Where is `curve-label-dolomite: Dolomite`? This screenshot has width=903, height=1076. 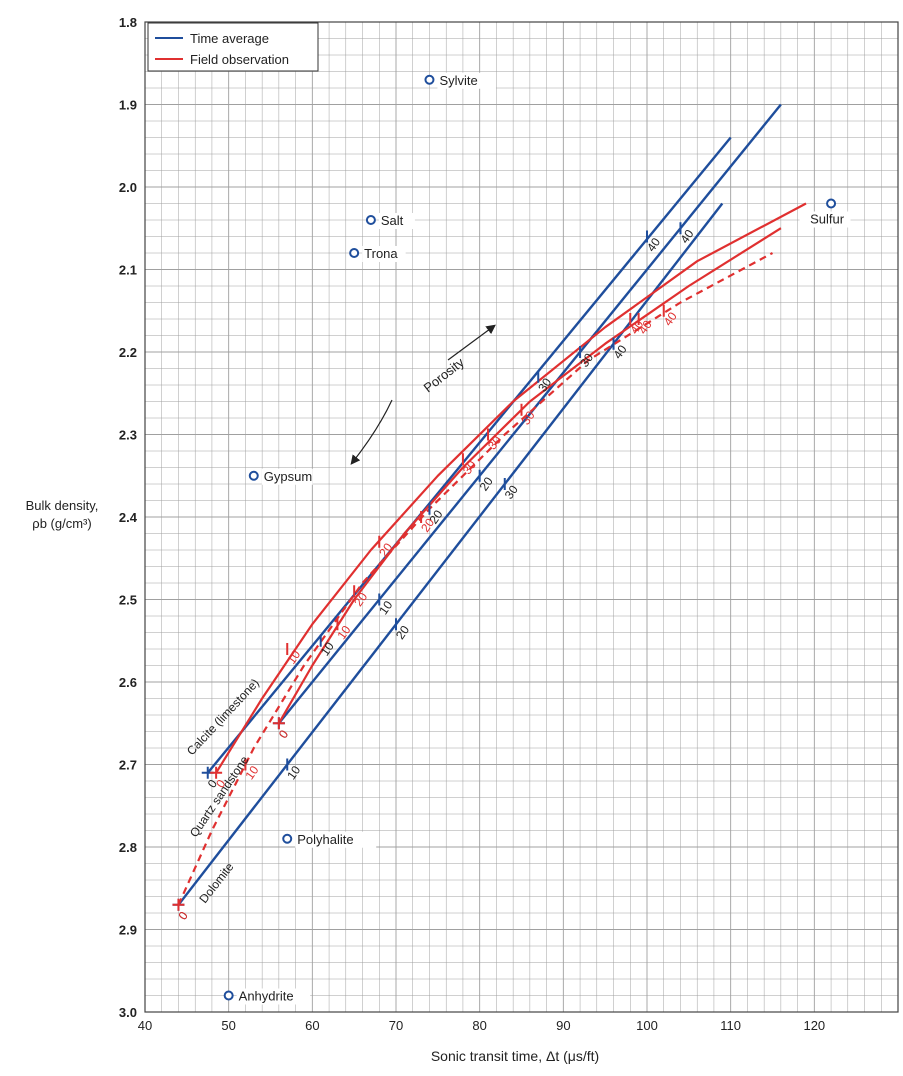 curve-label-dolomite: Dolomite is located at coordinates (216, 883).